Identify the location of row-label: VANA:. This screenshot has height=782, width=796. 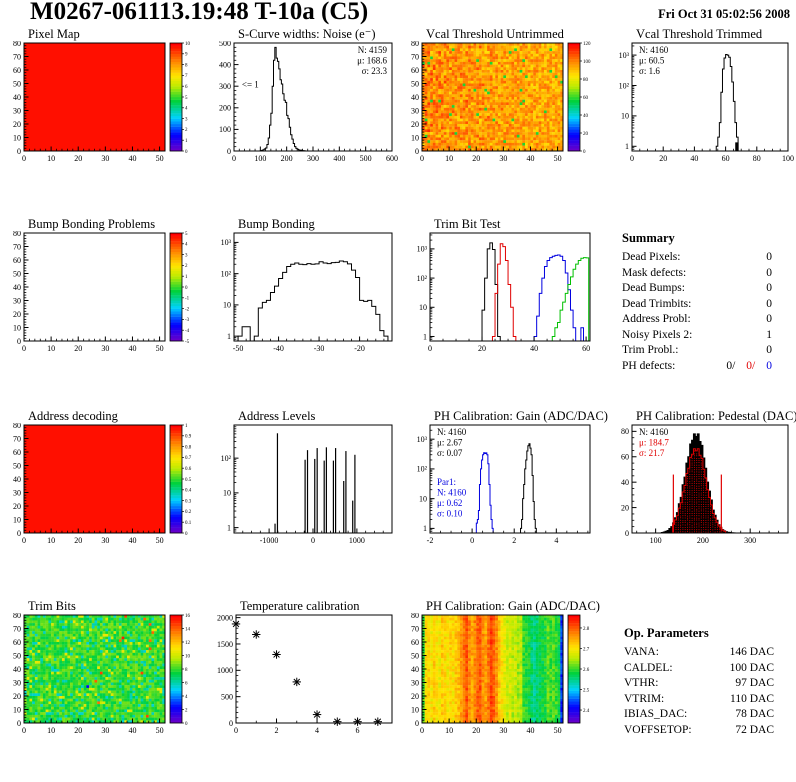
(641, 653).